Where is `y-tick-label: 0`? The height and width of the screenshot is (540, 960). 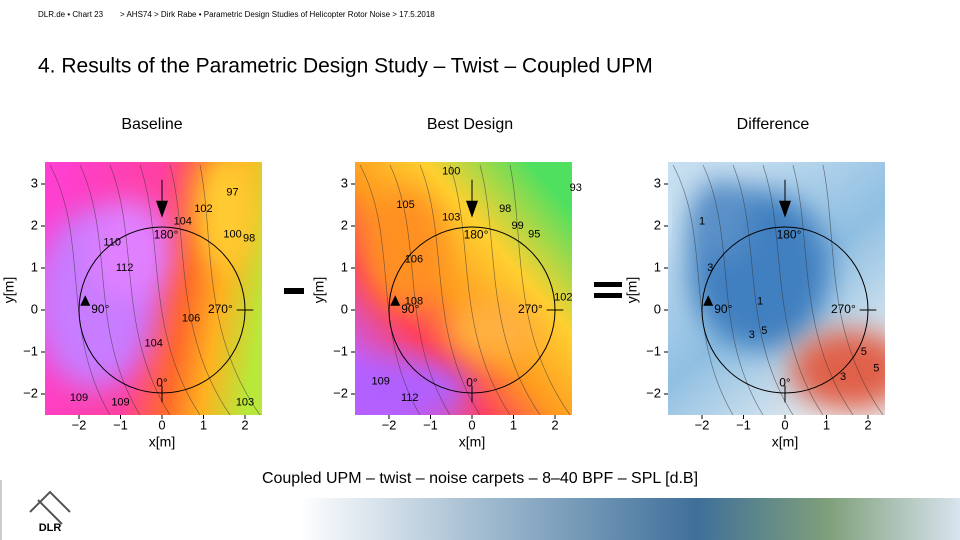 y-tick-label: 0 is located at coordinates (34, 308).